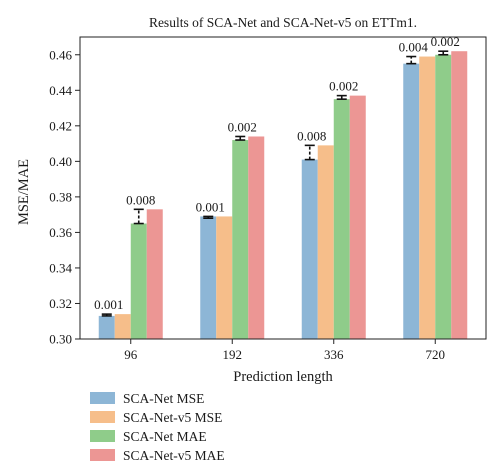 The width and height of the screenshot is (500, 474). What do you see at coordinates (60, 161) in the screenshot?
I see `y-tick-label: 0.40` at bounding box center [60, 161].